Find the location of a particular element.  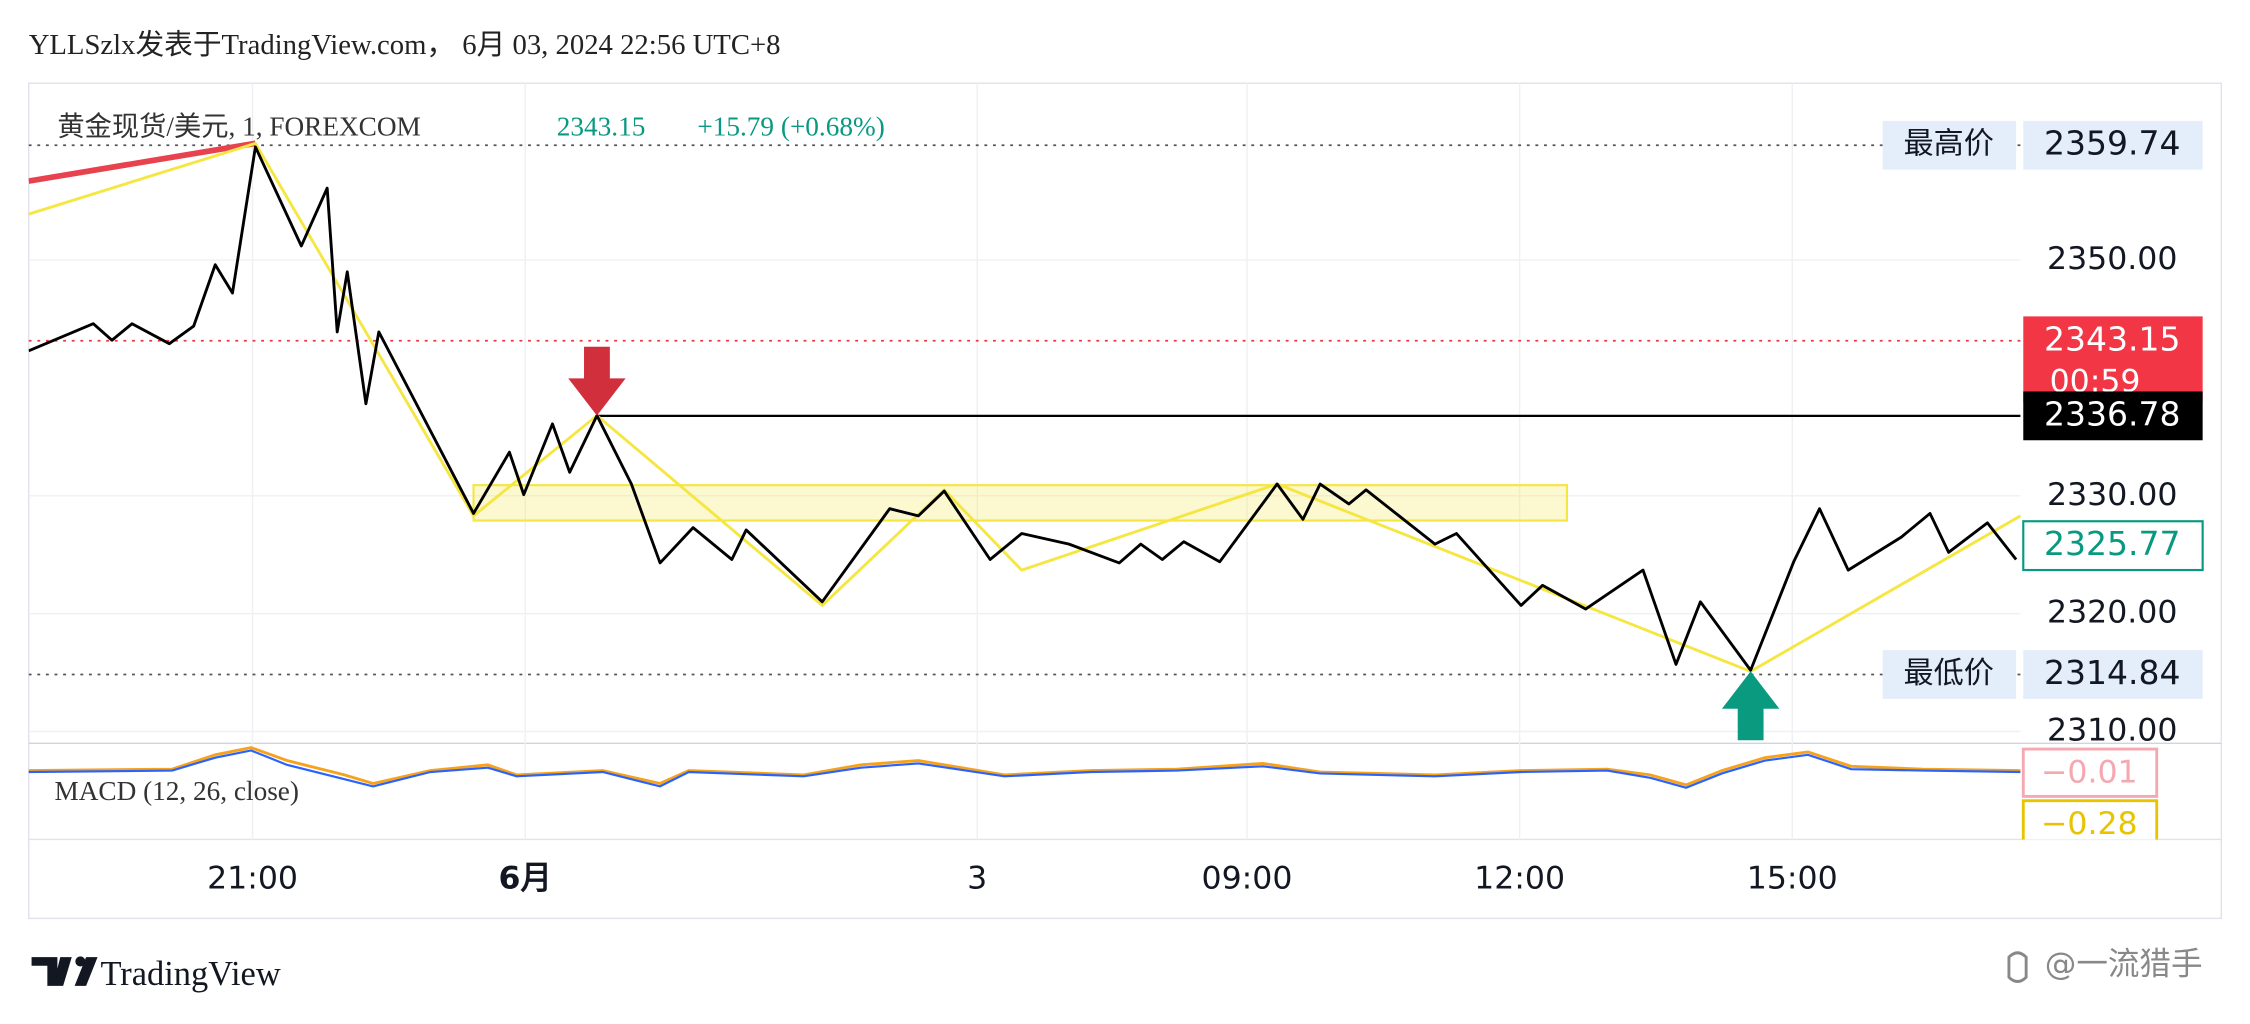

symbol: 黄金现货/美元, 1, FOREXCOM is located at coordinates (238, 126).